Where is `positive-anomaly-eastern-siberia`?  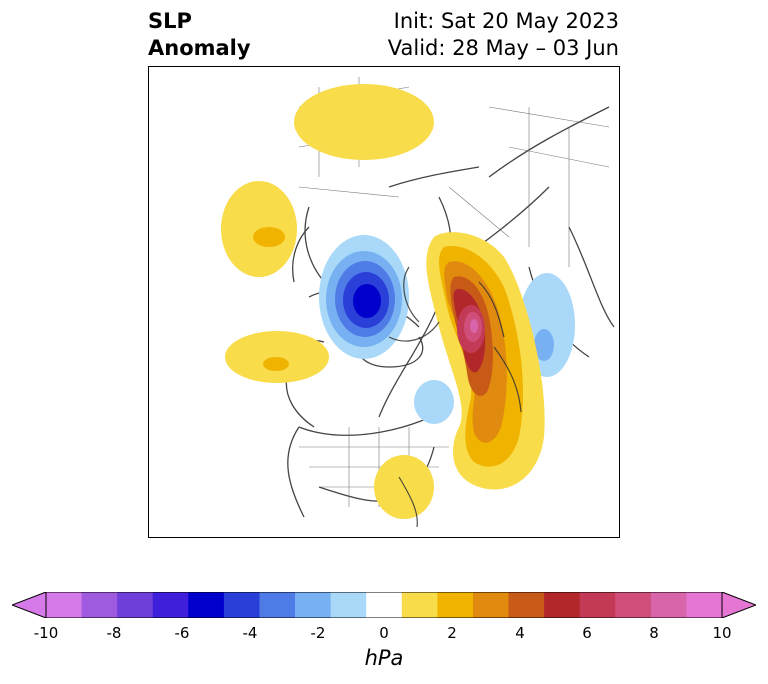
positive-anomaly-eastern-siberia is located at coordinates (364, 122).